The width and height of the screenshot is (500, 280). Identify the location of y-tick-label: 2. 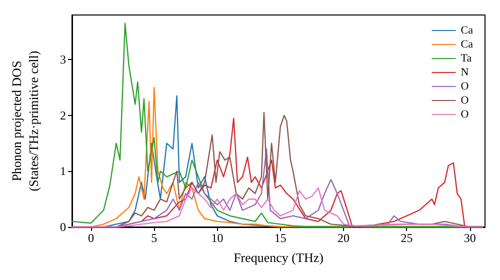
(63, 115).